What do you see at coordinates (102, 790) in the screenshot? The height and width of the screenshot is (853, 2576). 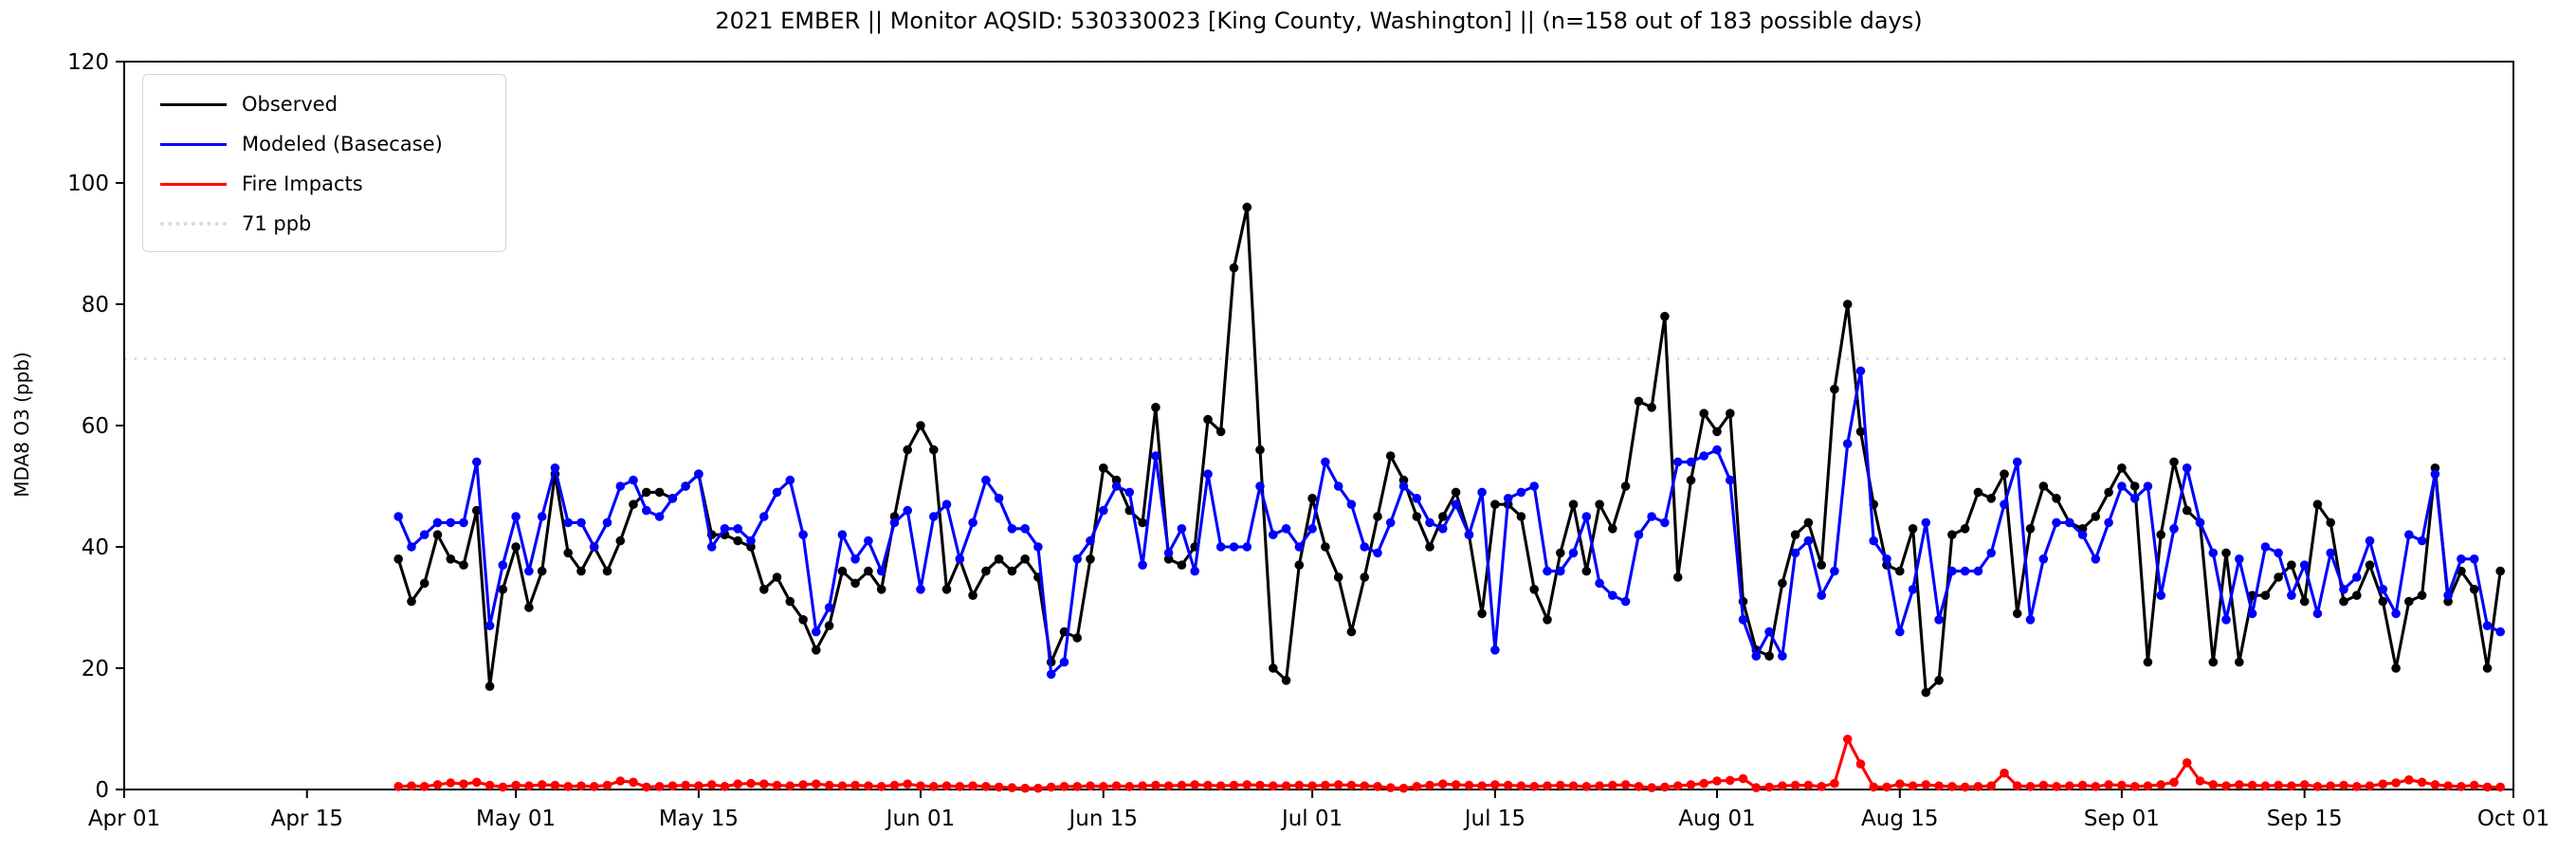 I see `y-tick-label: 0` at bounding box center [102, 790].